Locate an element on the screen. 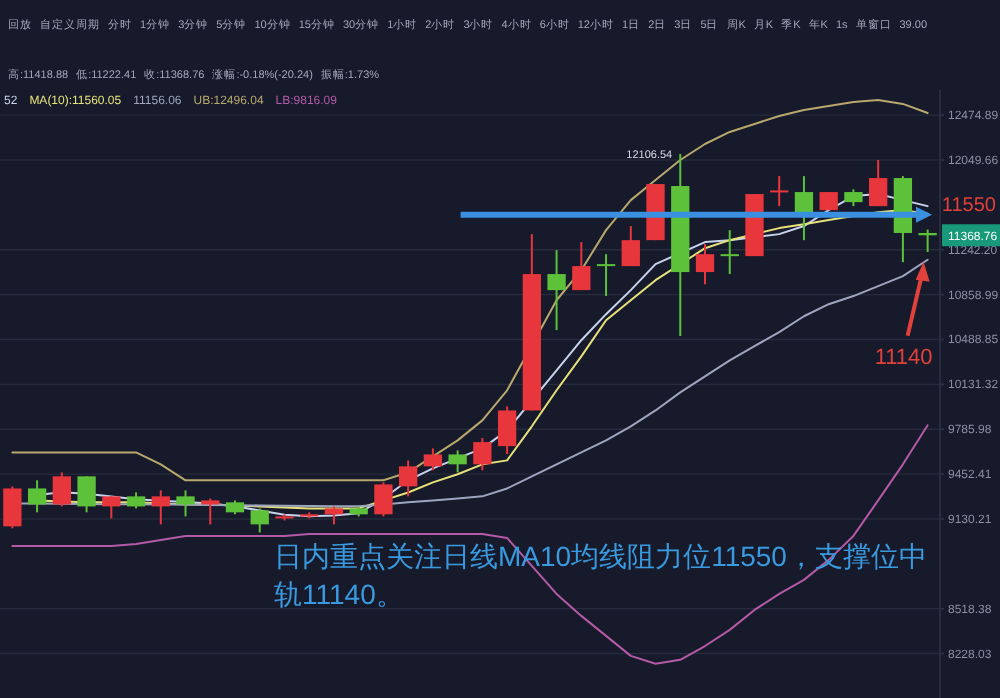 The height and width of the screenshot is (698, 1000). ref-line-label: 11550 is located at coordinates (969, 205).